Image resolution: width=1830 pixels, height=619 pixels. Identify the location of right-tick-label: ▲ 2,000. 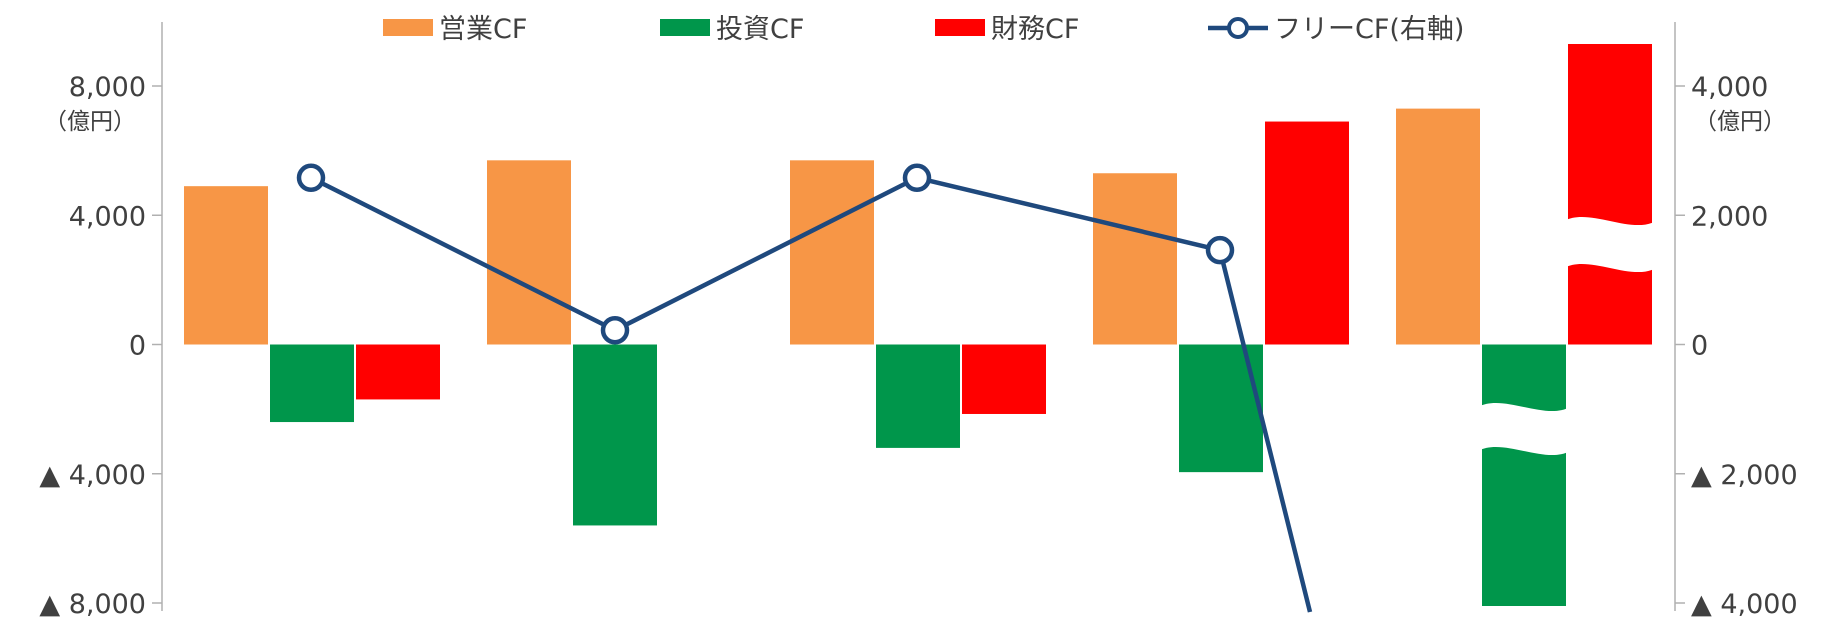
(1744, 475).